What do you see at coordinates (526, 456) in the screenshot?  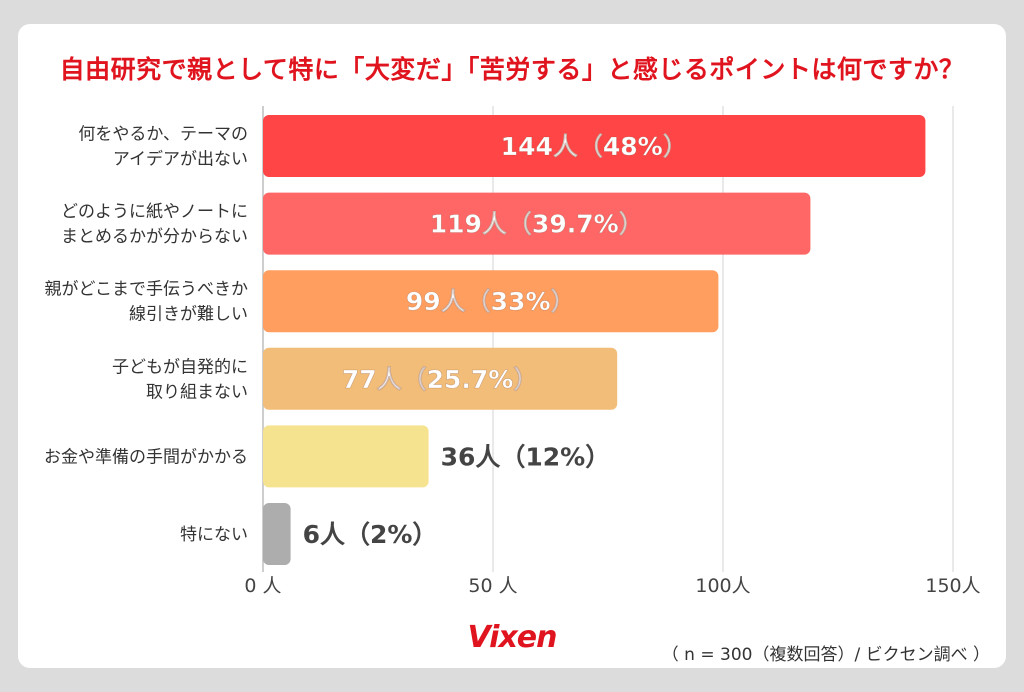 I see `data-label: 36人（12%）` at bounding box center [526, 456].